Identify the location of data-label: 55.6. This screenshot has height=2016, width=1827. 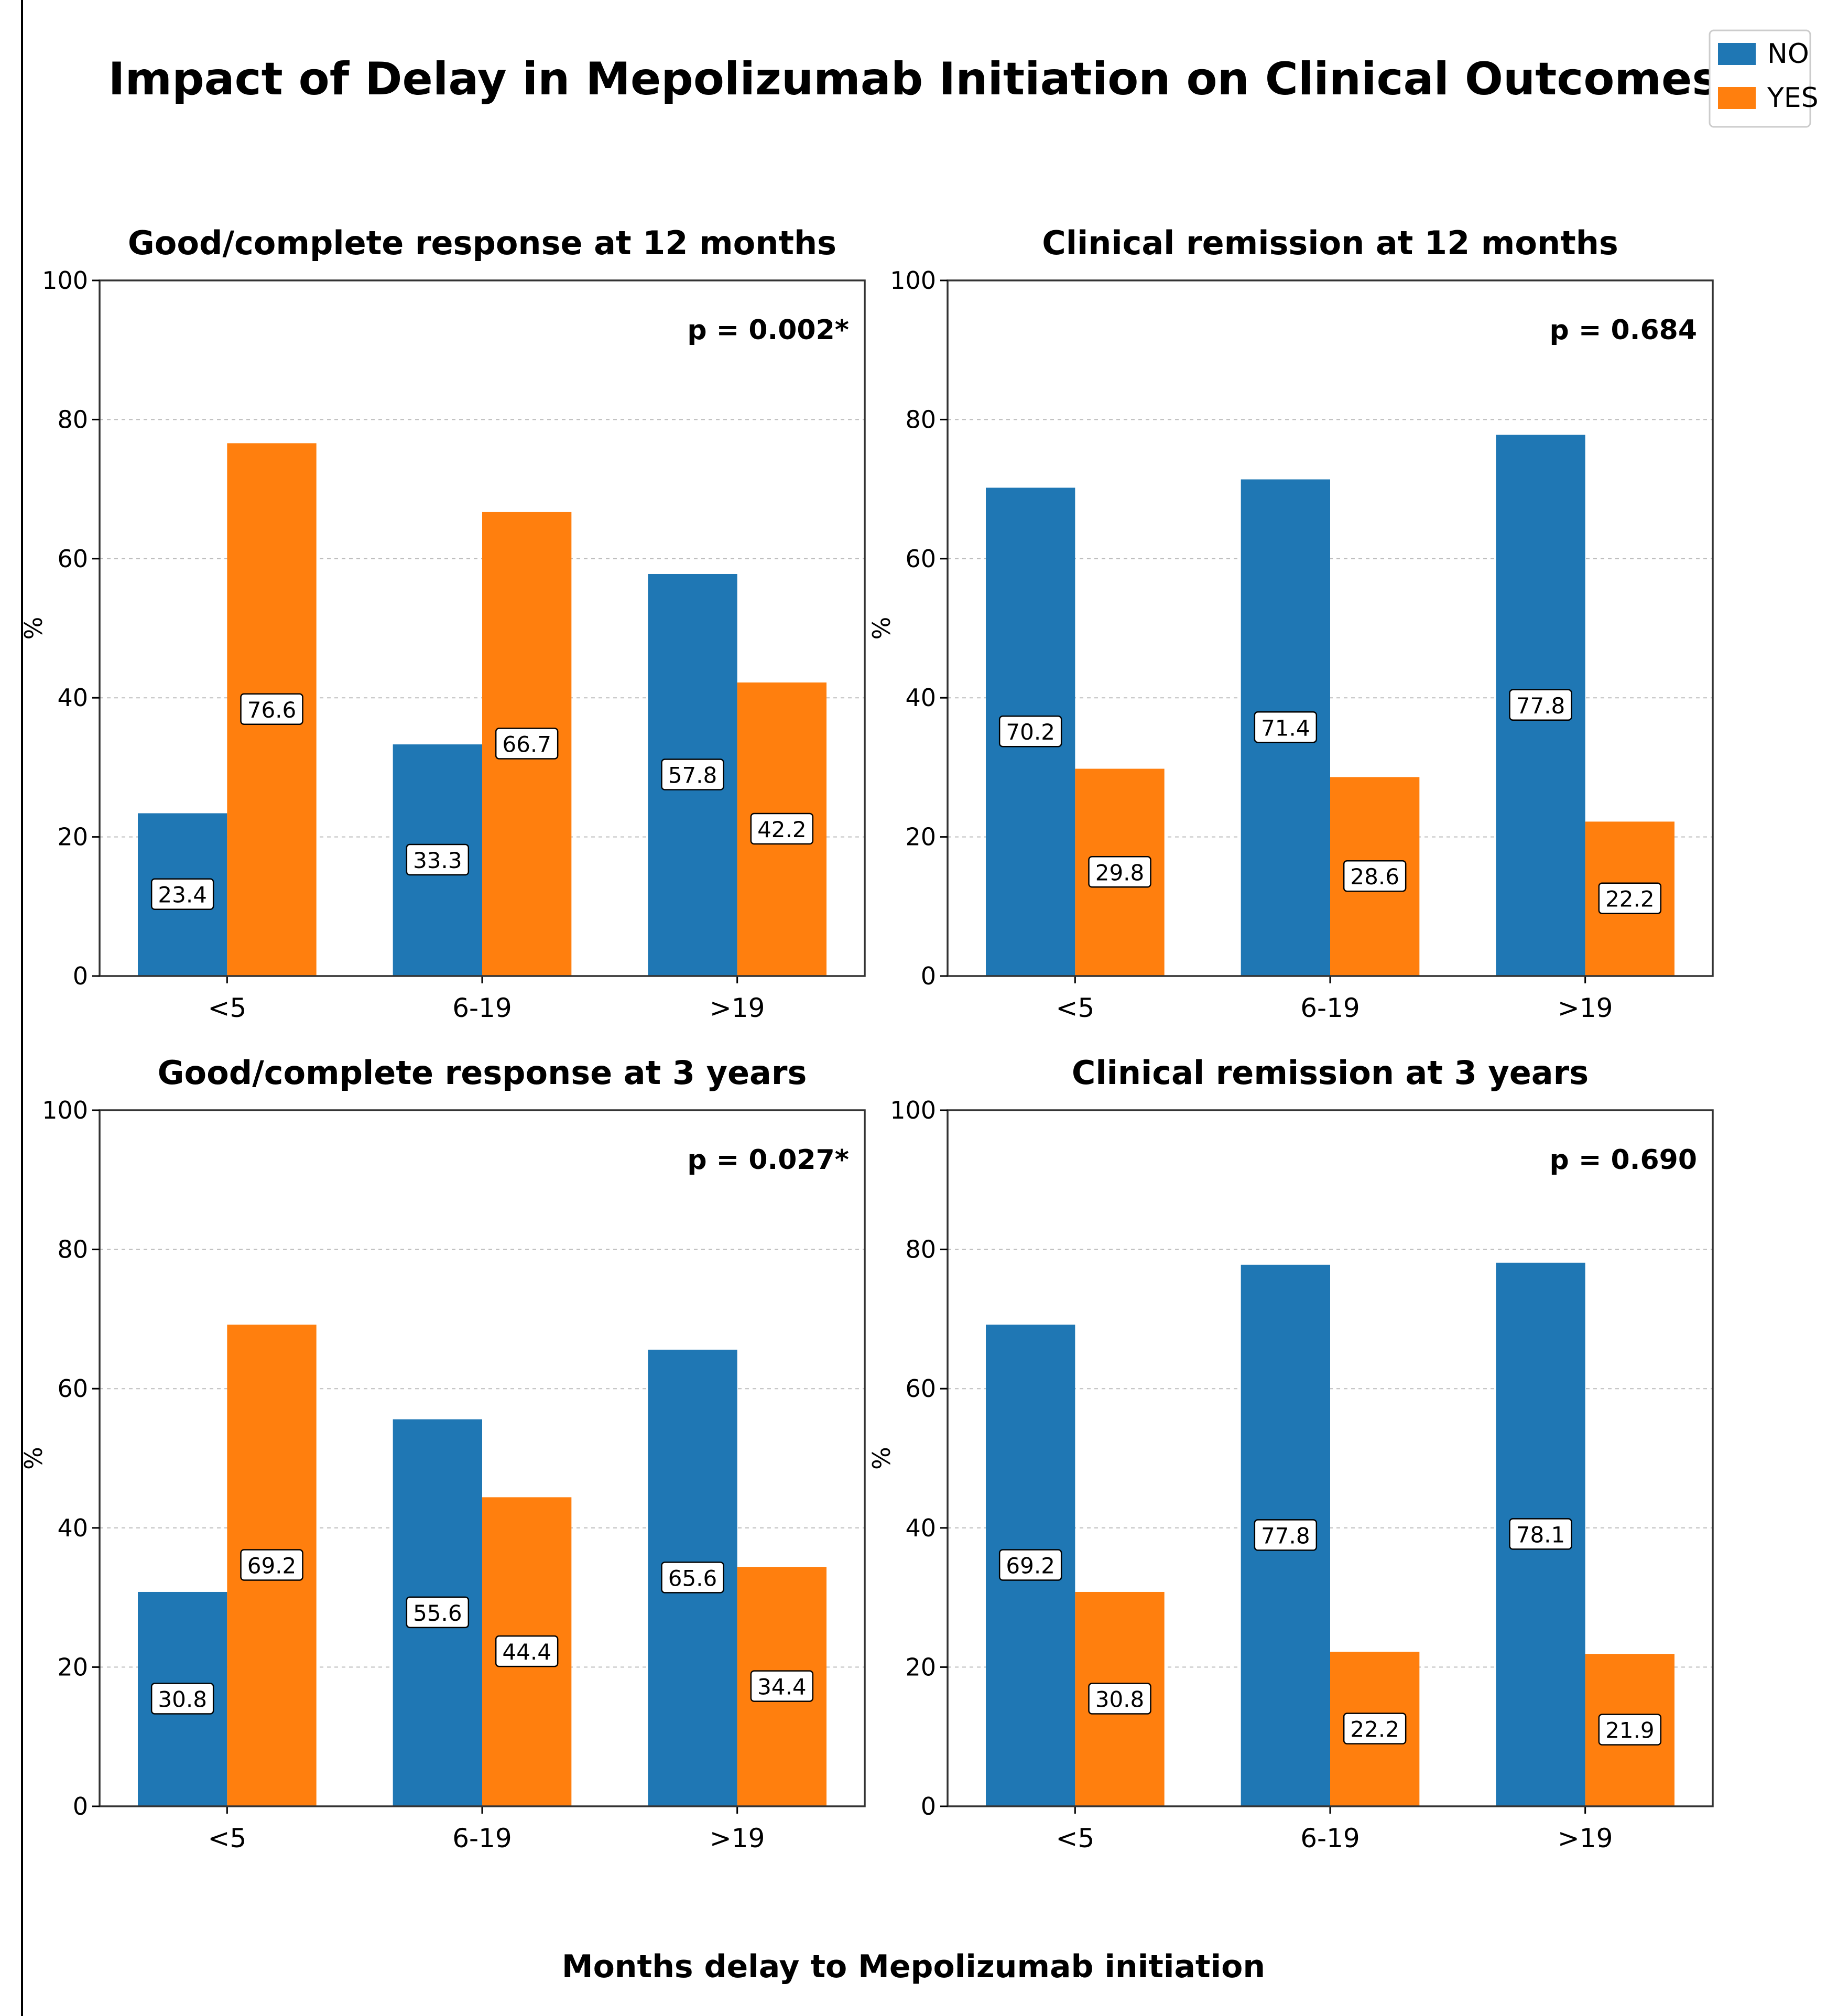
(437, 1613).